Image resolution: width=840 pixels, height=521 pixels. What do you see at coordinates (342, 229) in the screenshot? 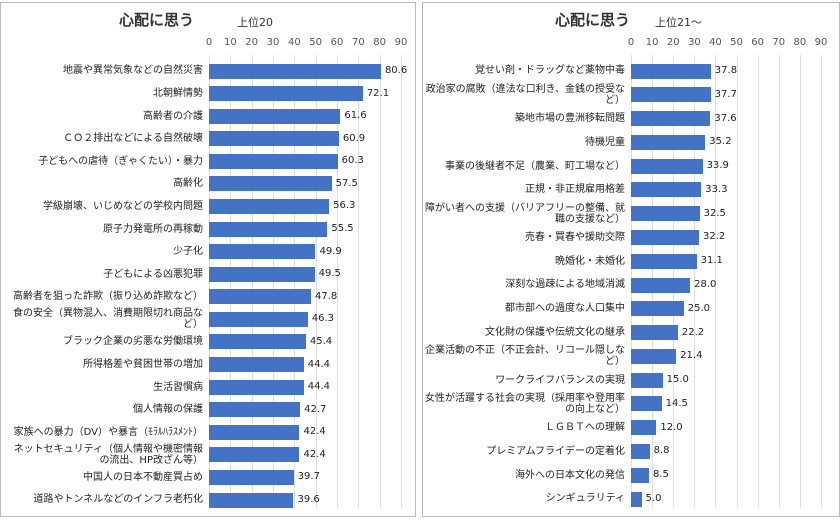
I see `value-label: 55.5` at bounding box center [342, 229].